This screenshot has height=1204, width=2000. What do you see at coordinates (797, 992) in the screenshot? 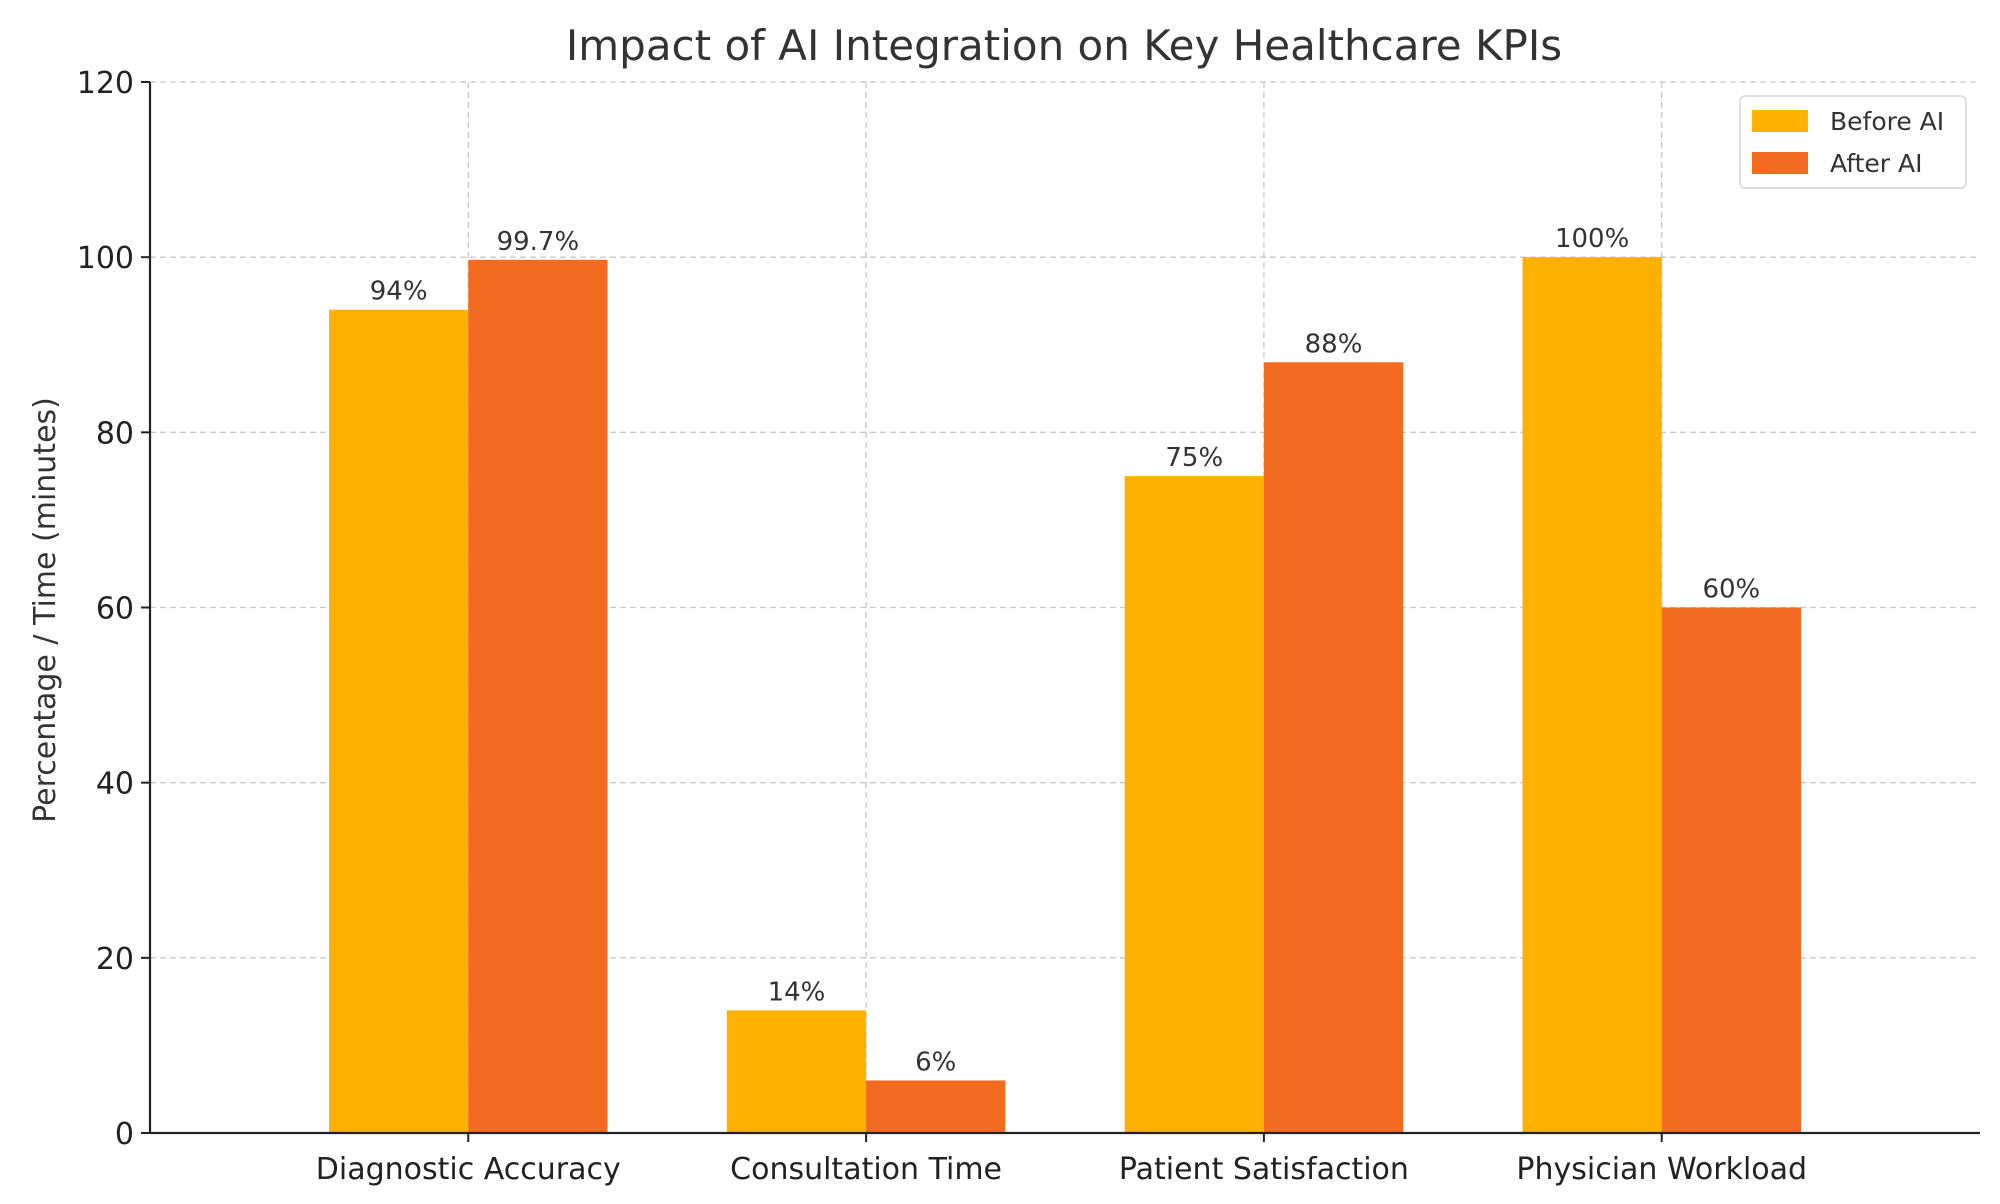
I see `bar-value-label: 14%` at bounding box center [797, 992].